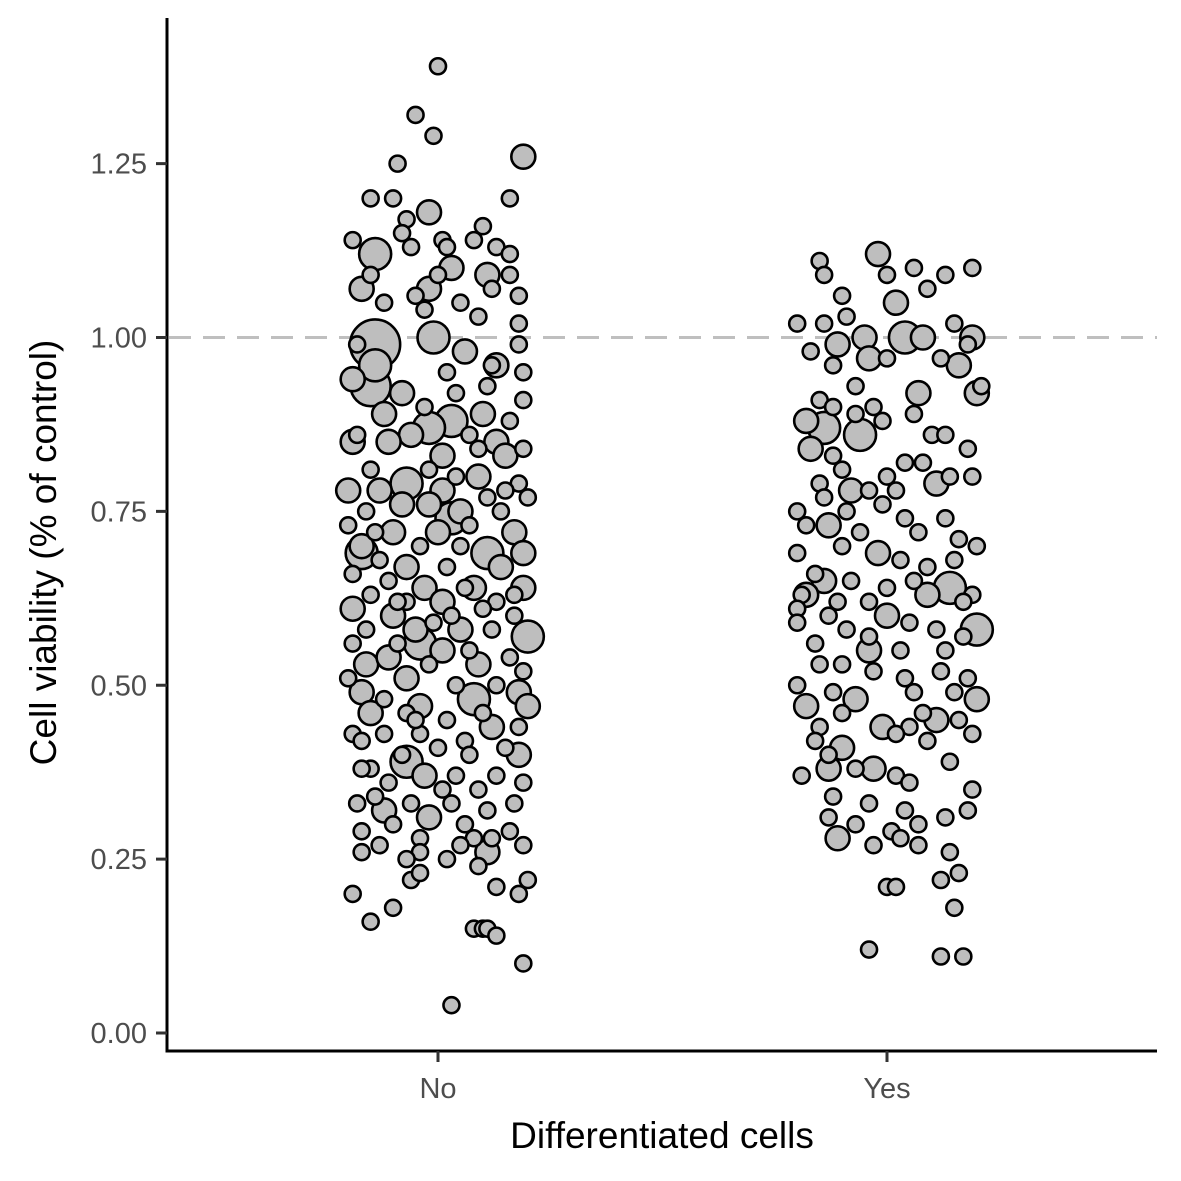 The image size is (1181, 1181). I want to click on y-tick-label: 0.75, so click(119, 512).